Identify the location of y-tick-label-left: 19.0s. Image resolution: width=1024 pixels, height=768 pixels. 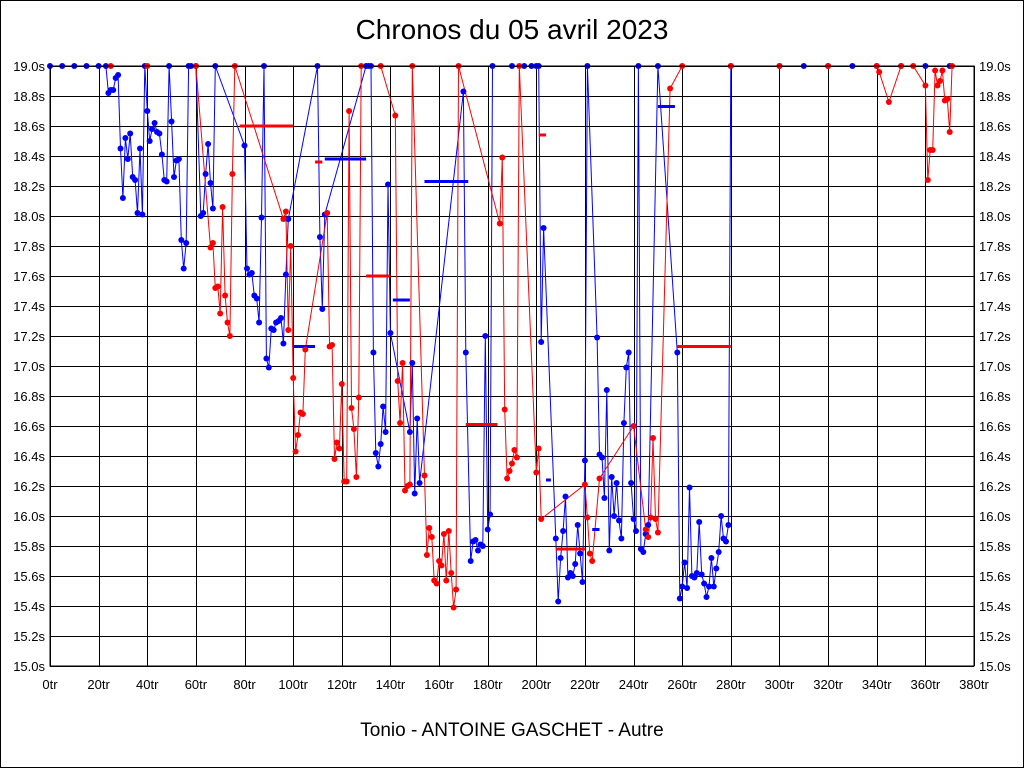
(29, 66).